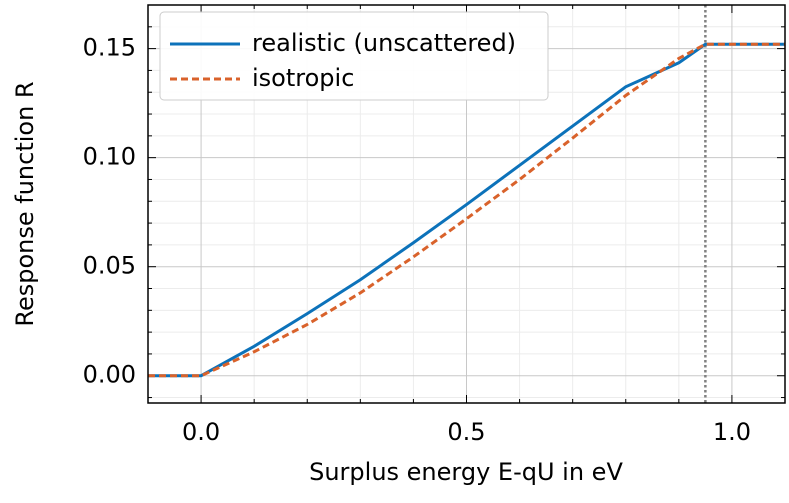 This screenshot has width=789, height=503. What do you see at coordinates (466, 472) in the screenshot?
I see `x-axis-label: Surplus energy E-qU in eV` at bounding box center [466, 472].